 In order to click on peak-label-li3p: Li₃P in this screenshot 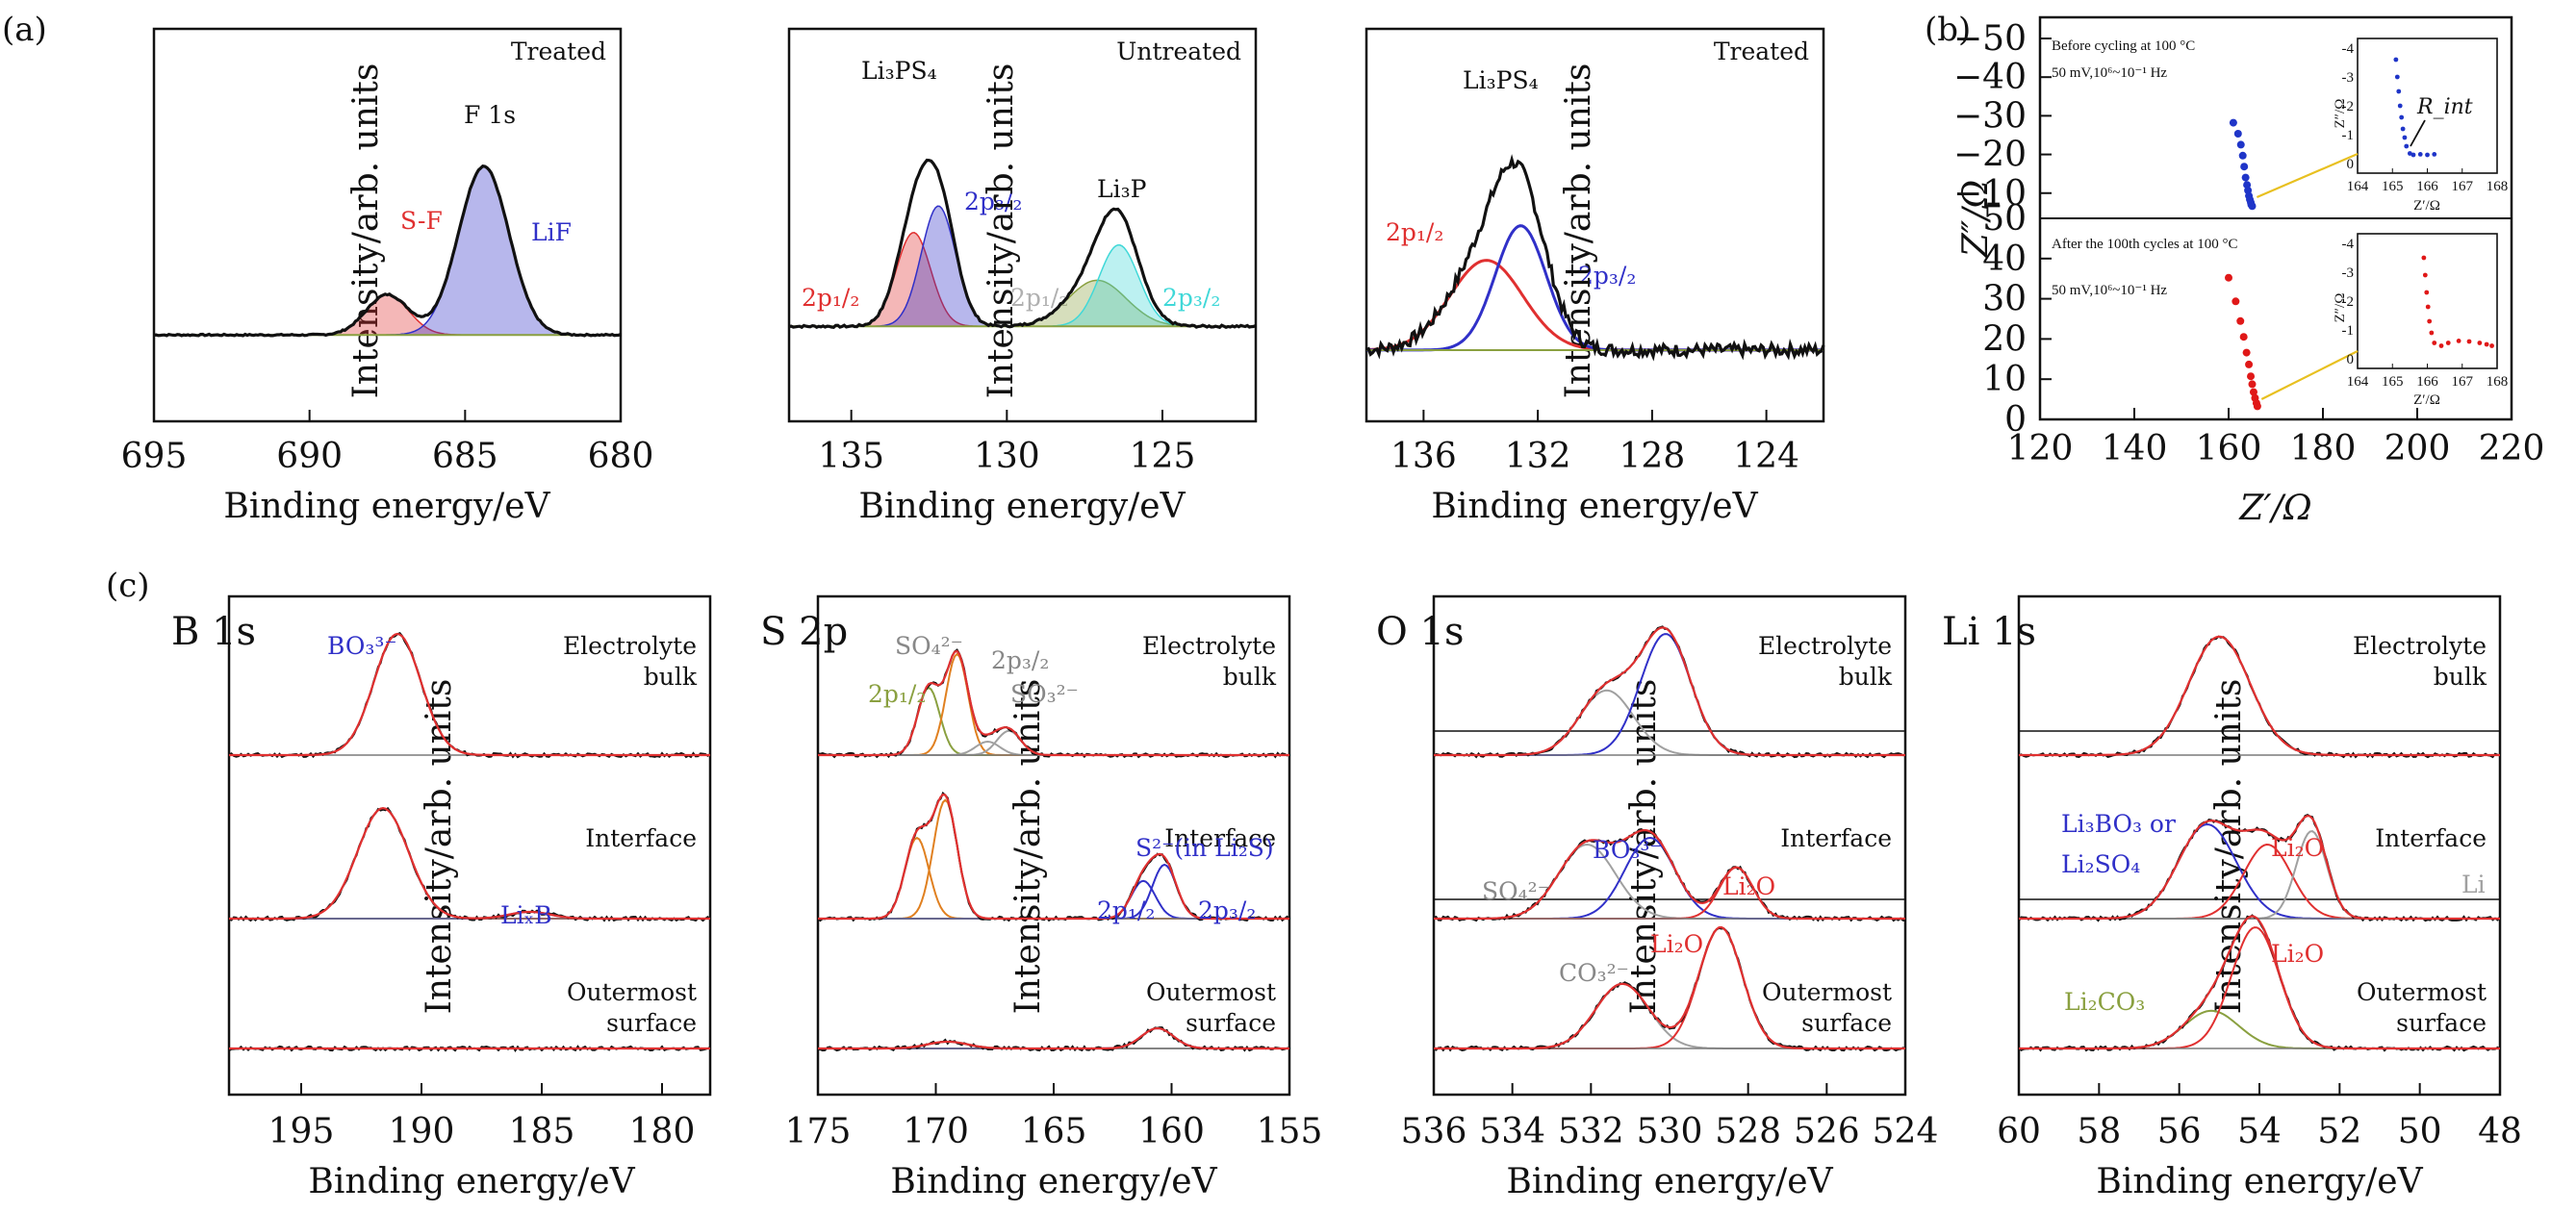, I will do `click(1121, 189)`.